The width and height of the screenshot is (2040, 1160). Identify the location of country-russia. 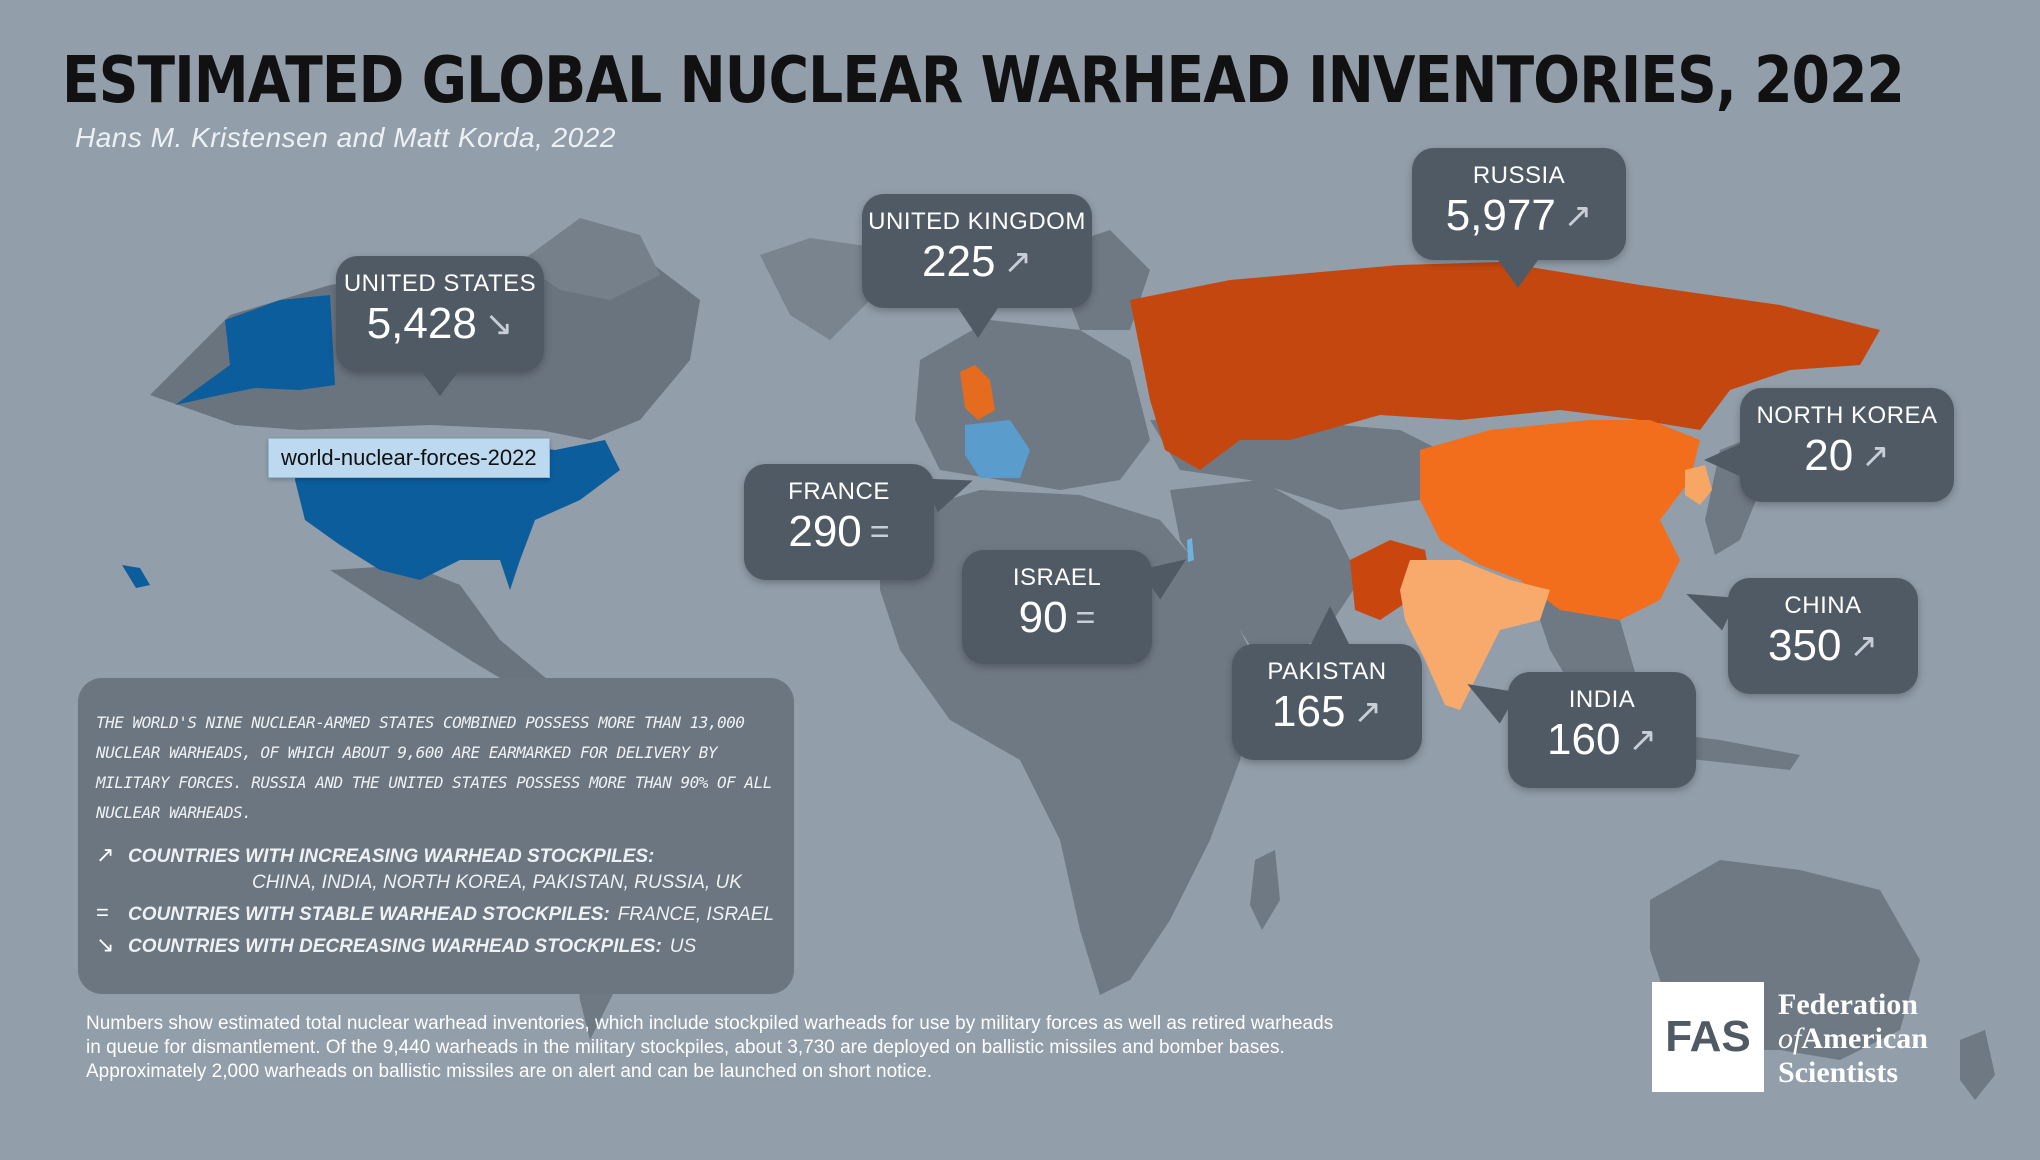
(1505, 366).